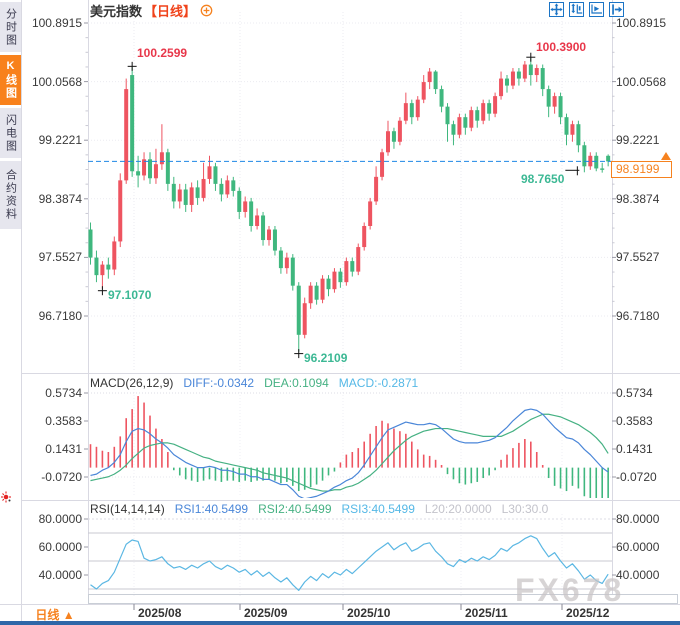 The image size is (680, 625). Describe the element at coordinates (458, 509) in the screenshot. I see `rsi-l20-value: L20:20.0000` at that location.